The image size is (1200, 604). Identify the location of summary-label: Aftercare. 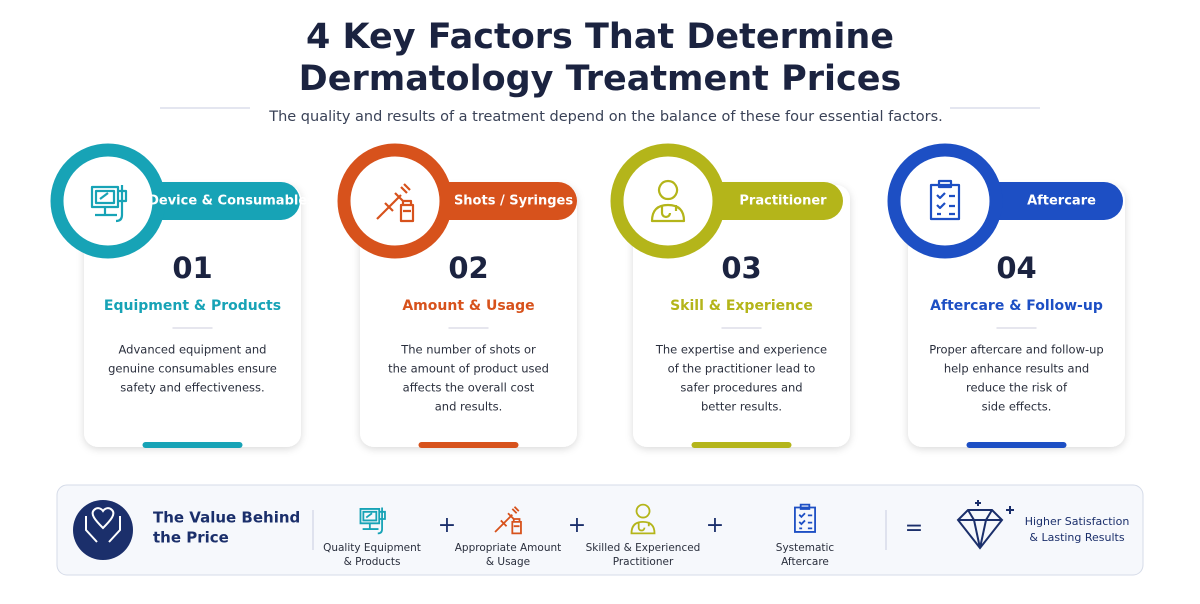
(805, 562).